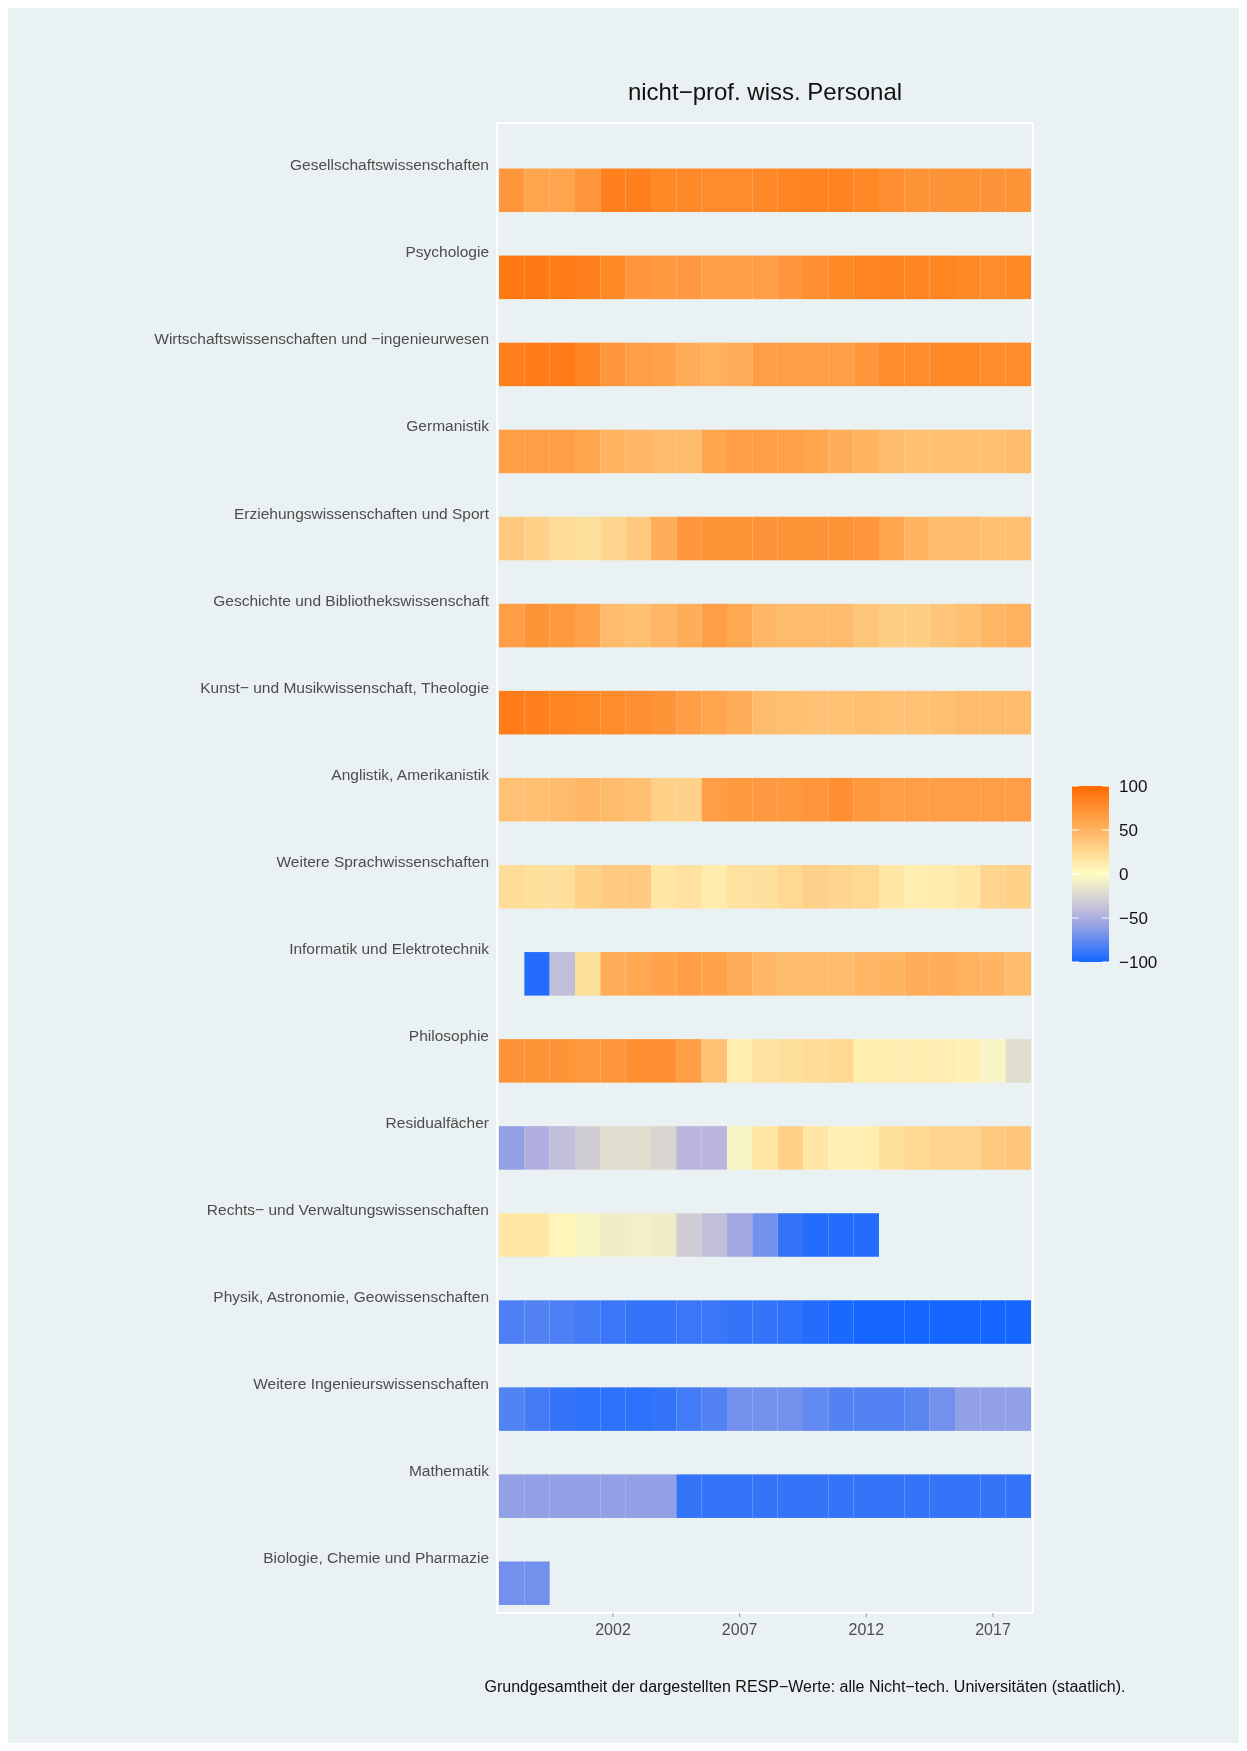 Image resolution: width=1247 pixels, height=1751 pixels. I want to click on y-tick-label: Rechts− und Verwaltungswissenschaften, so click(347, 1209).